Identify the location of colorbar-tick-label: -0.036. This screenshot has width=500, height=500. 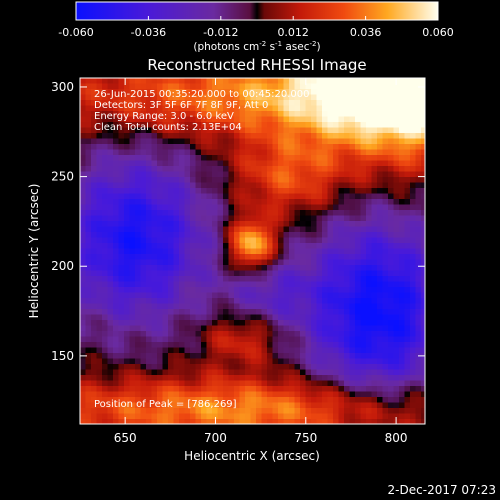
(148, 32).